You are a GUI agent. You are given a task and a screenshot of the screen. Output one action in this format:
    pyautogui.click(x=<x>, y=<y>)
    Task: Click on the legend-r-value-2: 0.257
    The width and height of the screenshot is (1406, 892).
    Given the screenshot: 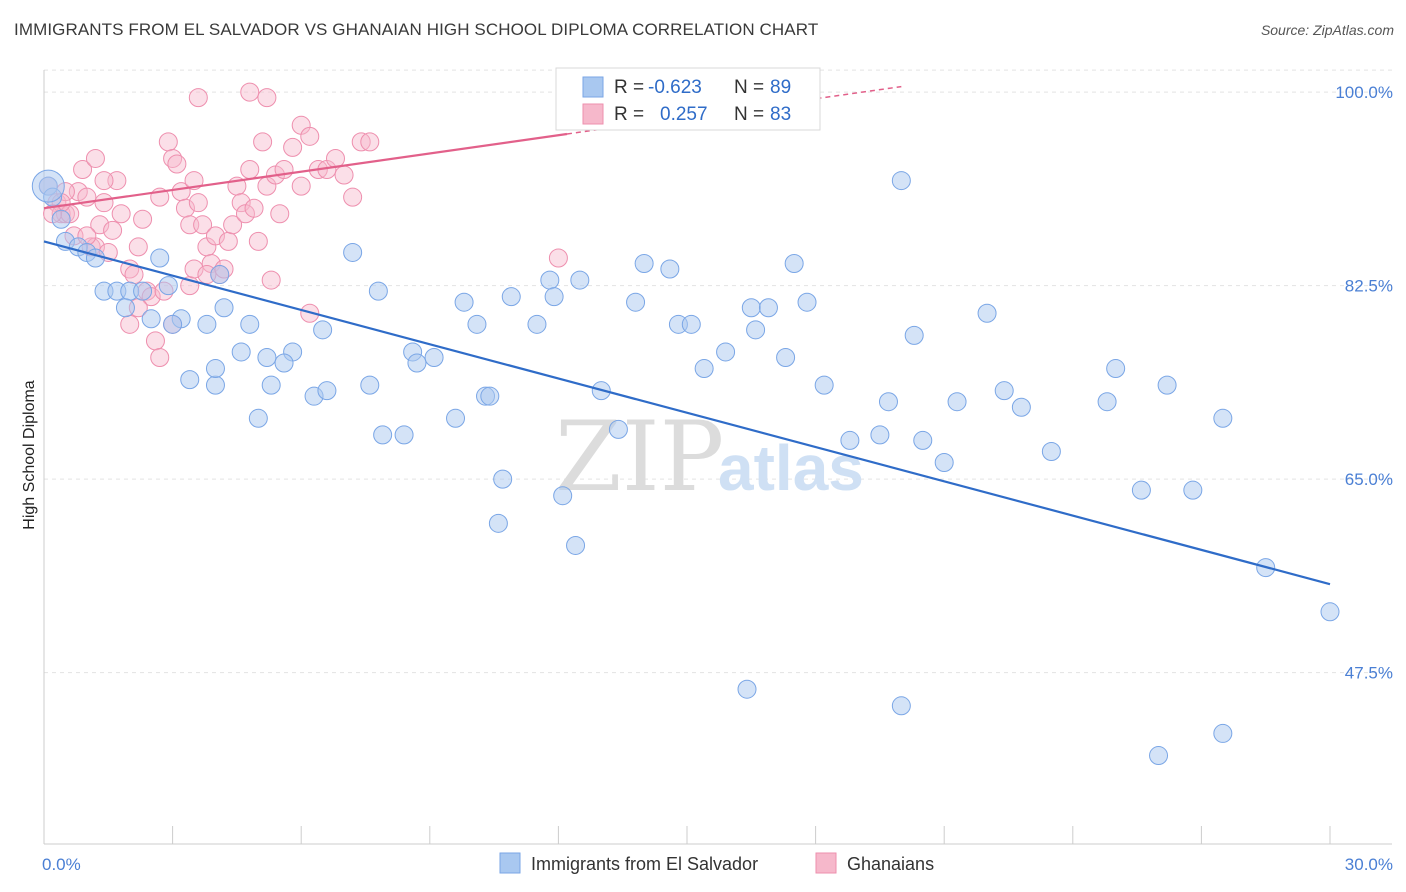 What is the action you would take?
    pyautogui.click(x=684, y=114)
    